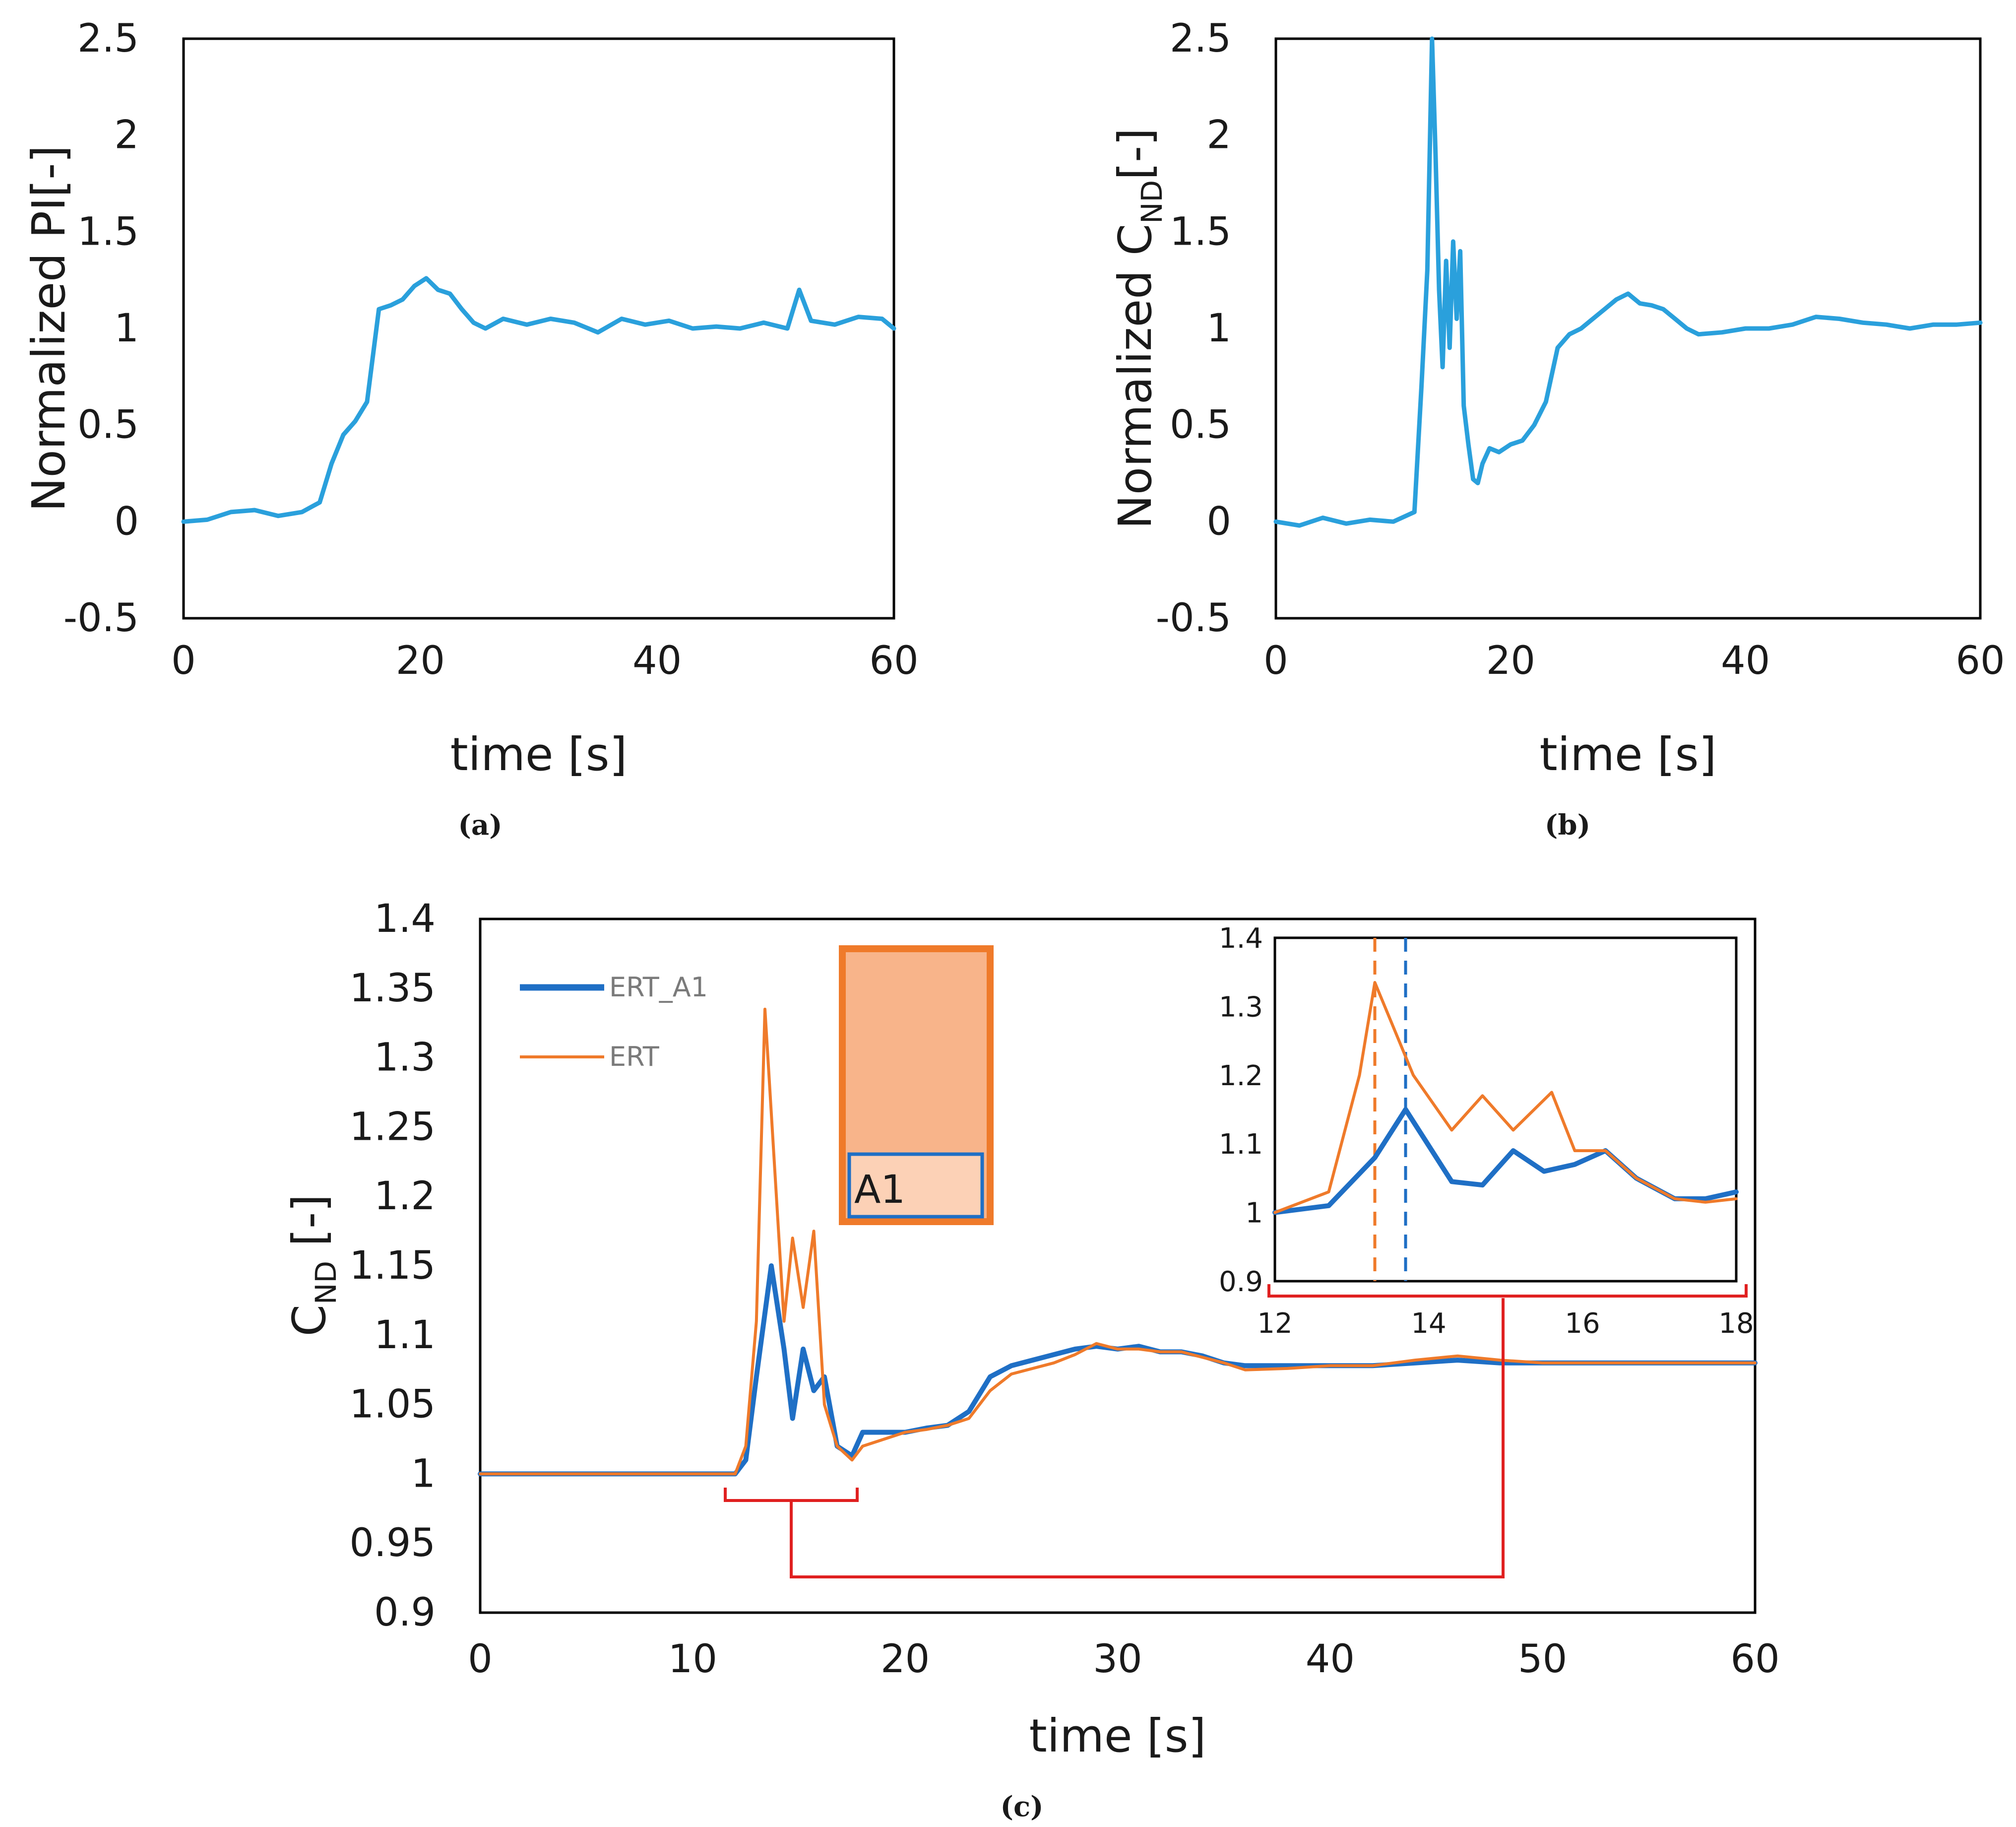  I want to click on panel-c-legend: ERT_A1 ERT, so click(614, 1022).